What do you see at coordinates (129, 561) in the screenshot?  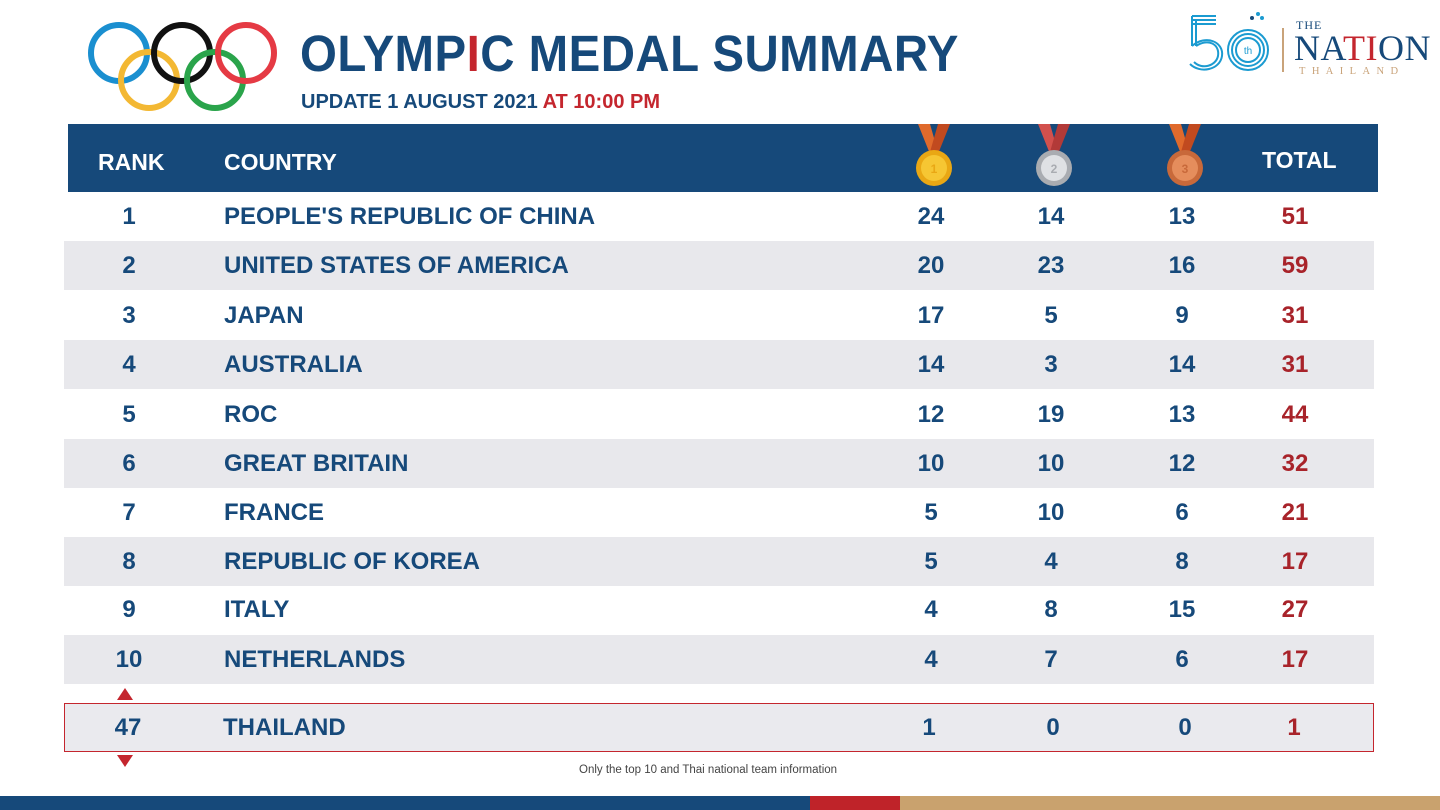 I see `rank-cell: 8` at bounding box center [129, 561].